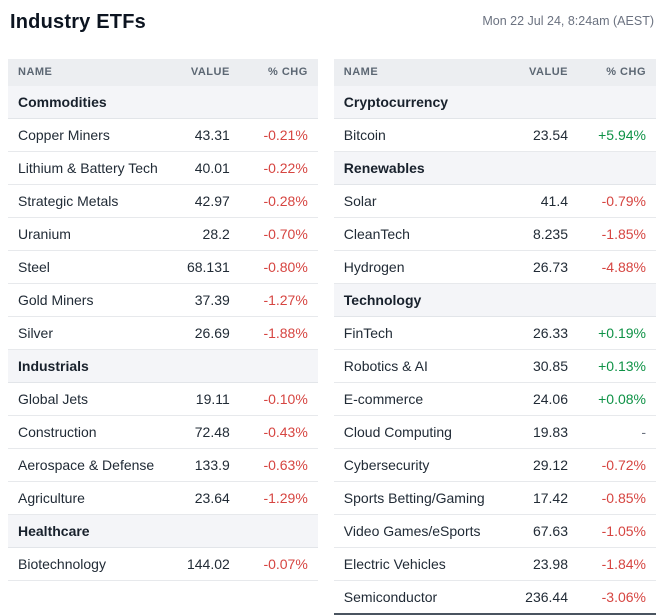 This screenshot has width=664, height=615. What do you see at coordinates (617, 465) in the screenshot?
I see `etf-change: -0.72%` at bounding box center [617, 465].